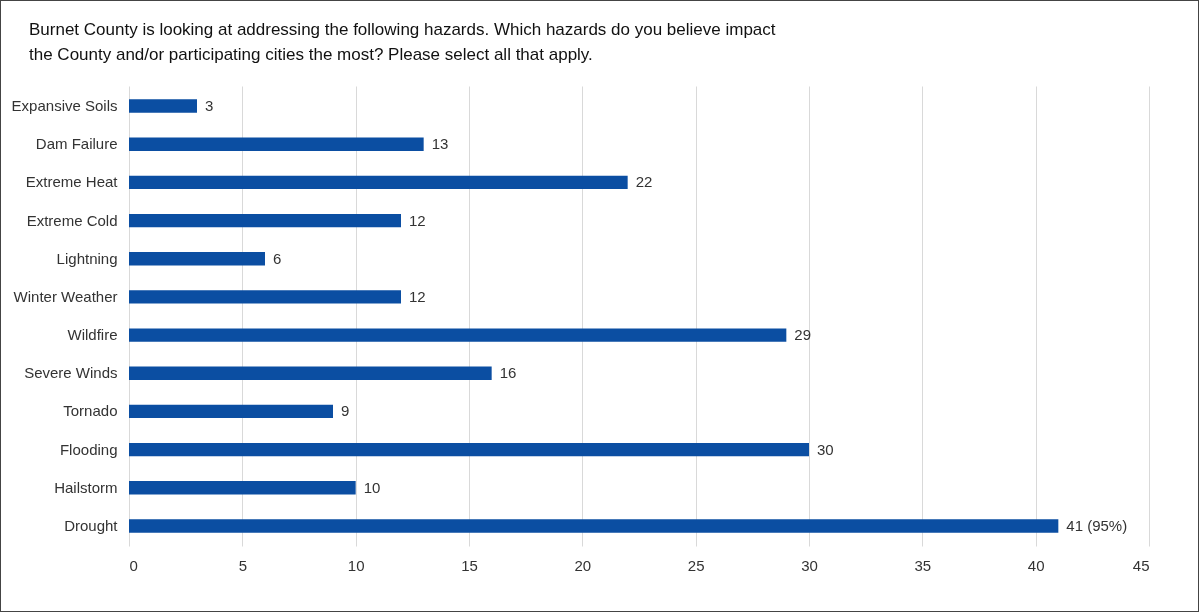 This screenshot has height=616, width=1203. Describe the element at coordinates (402, 42) in the screenshot. I see `chart-title: Burnet County is looking at addressing the following hazards. Which hazards do you believe impact the County and/or participating cities the most? Please select all that apply.` at that location.